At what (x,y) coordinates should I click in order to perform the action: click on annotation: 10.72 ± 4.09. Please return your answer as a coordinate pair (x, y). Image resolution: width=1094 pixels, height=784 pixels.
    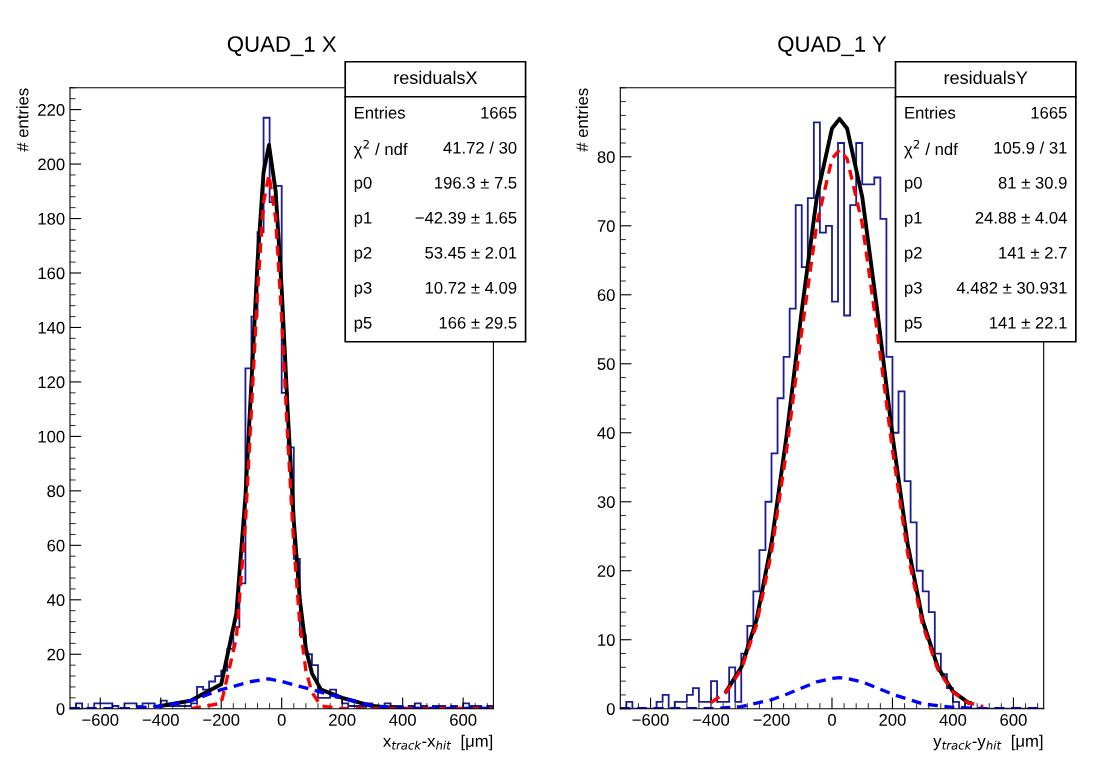
    Looking at the image, I should click on (471, 287).